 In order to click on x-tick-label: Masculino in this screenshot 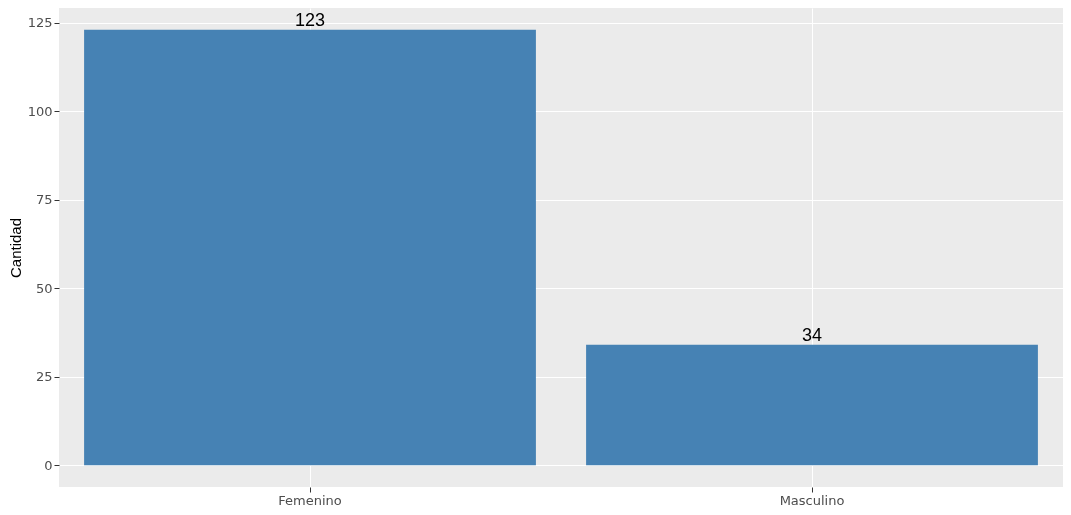, I will do `click(812, 500)`.